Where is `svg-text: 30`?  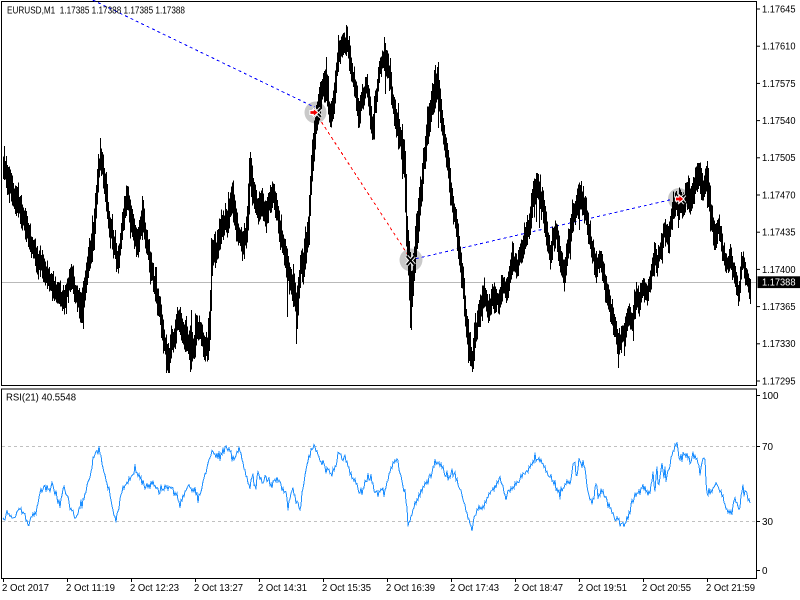
svg-text: 30 is located at coordinates (767, 522).